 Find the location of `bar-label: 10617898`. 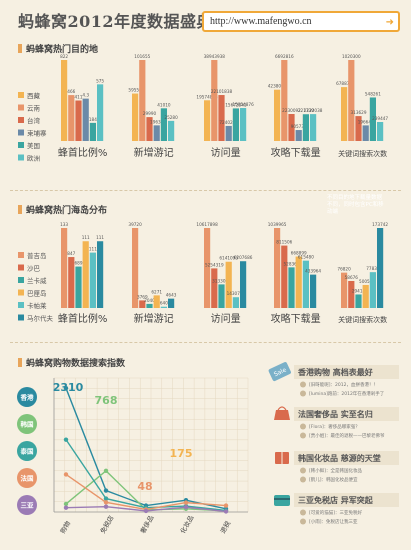

bar-label: 10617898 is located at coordinates (207, 224).